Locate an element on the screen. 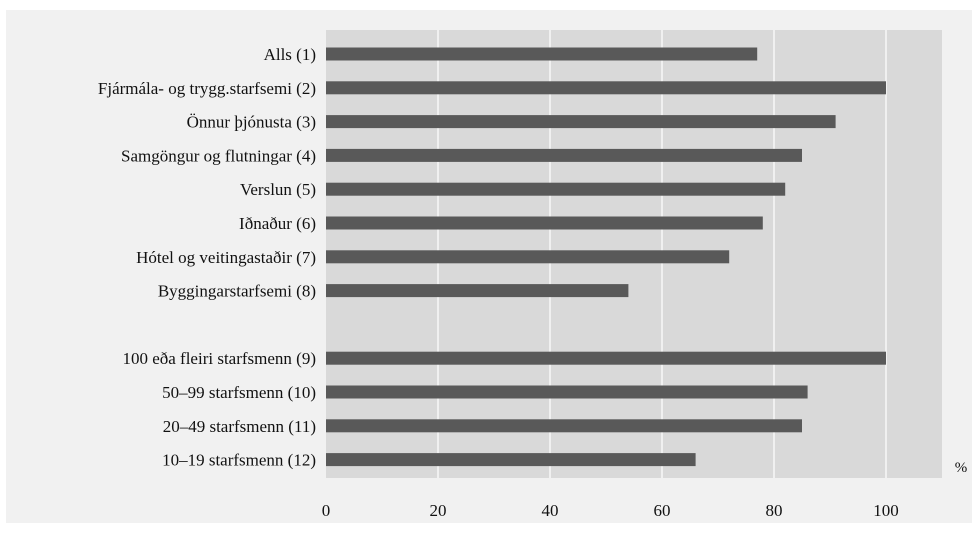 Image resolution: width=979 pixels, height=534 pixels. x-tick-labels: 0 20 40 60 80 100 is located at coordinates (610, 510).